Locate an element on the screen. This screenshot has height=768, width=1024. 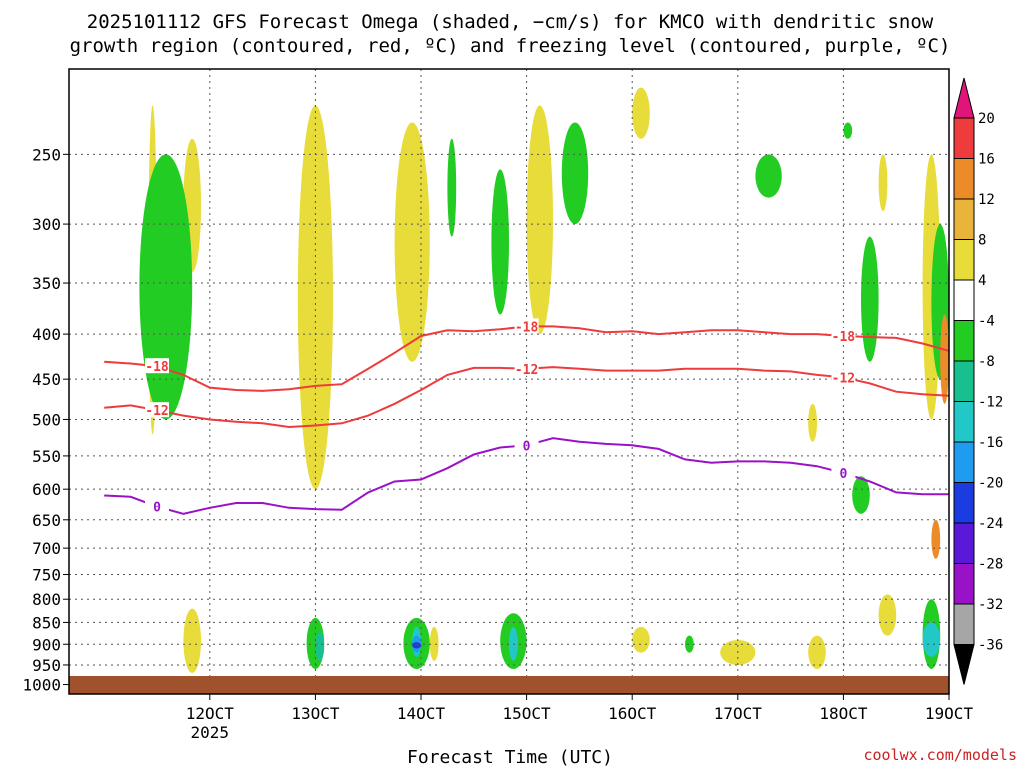
dgz-upper-label-2: -18 is located at coordinates (844, 337).